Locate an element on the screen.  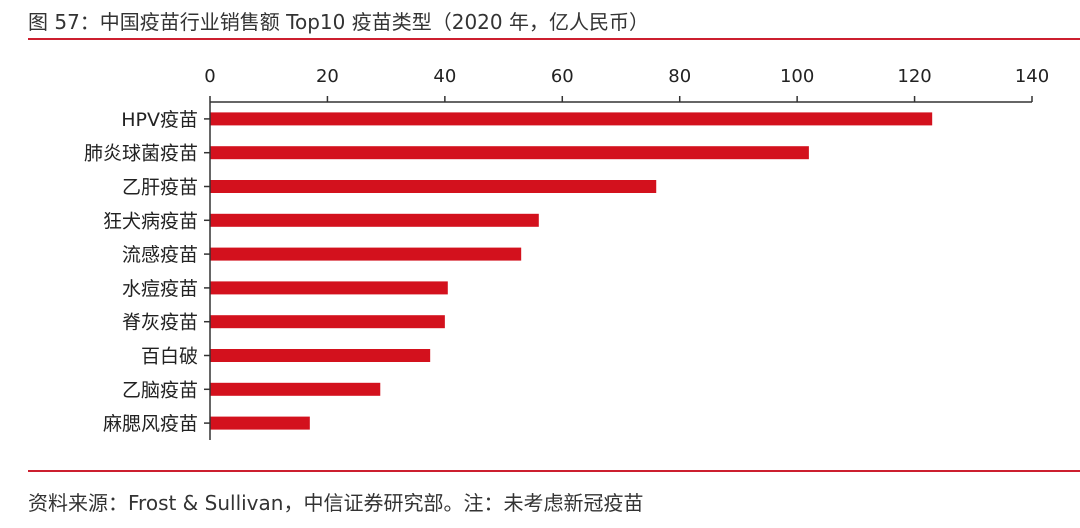
x-tick-label: 60 is located at coordinates (562, 76).